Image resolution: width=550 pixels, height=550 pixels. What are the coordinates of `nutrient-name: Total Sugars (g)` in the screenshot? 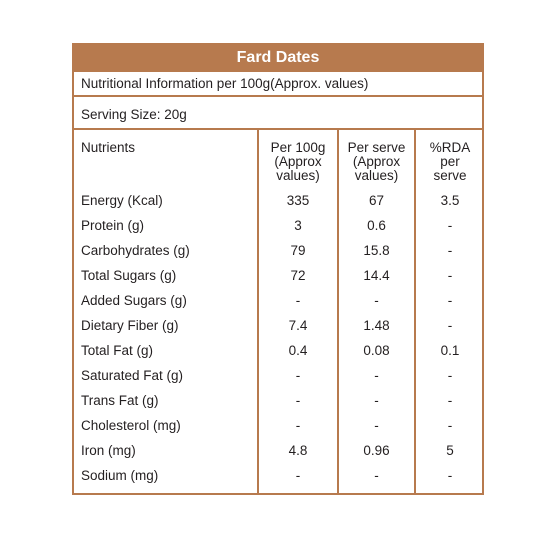 It's located at (129, 275).